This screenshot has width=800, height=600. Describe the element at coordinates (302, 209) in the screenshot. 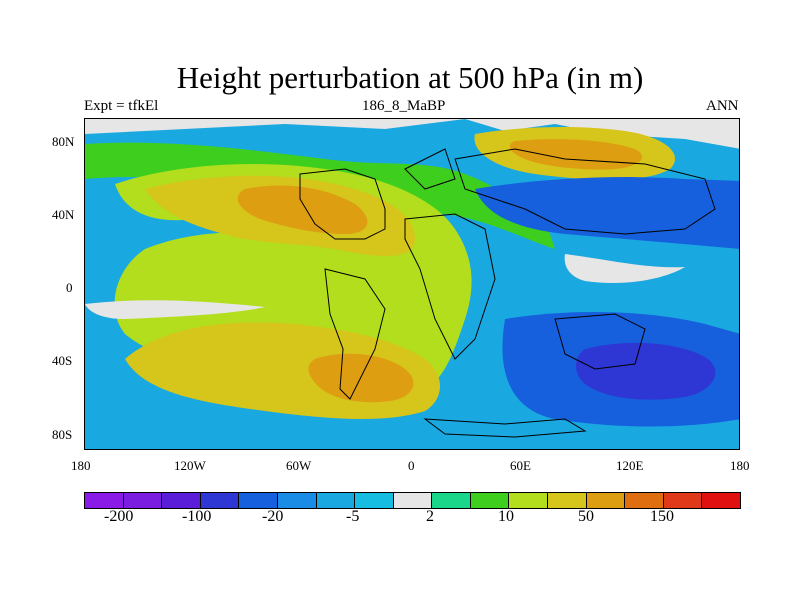

I see `field-band-orange-n` at that location.